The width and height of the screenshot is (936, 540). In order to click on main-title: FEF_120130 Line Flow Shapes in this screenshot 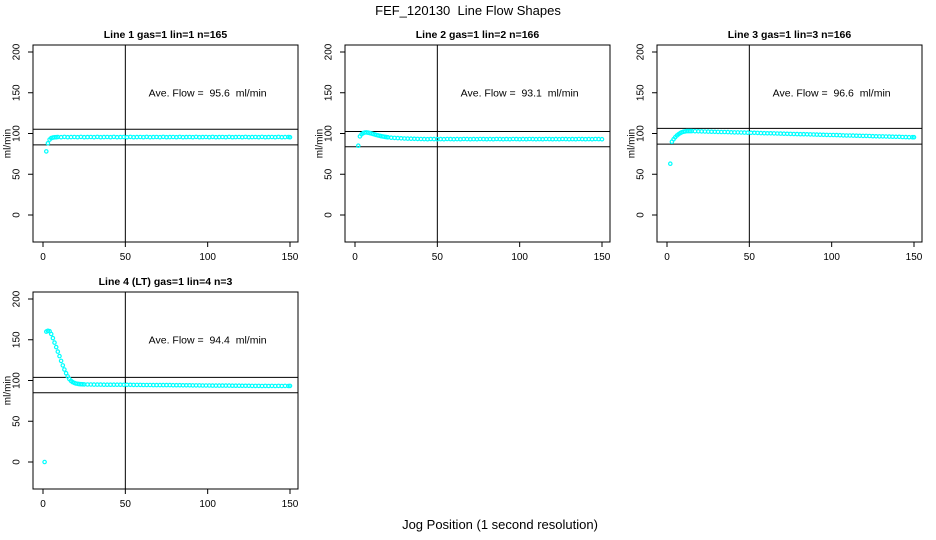, I will do `click(468, 10)`.